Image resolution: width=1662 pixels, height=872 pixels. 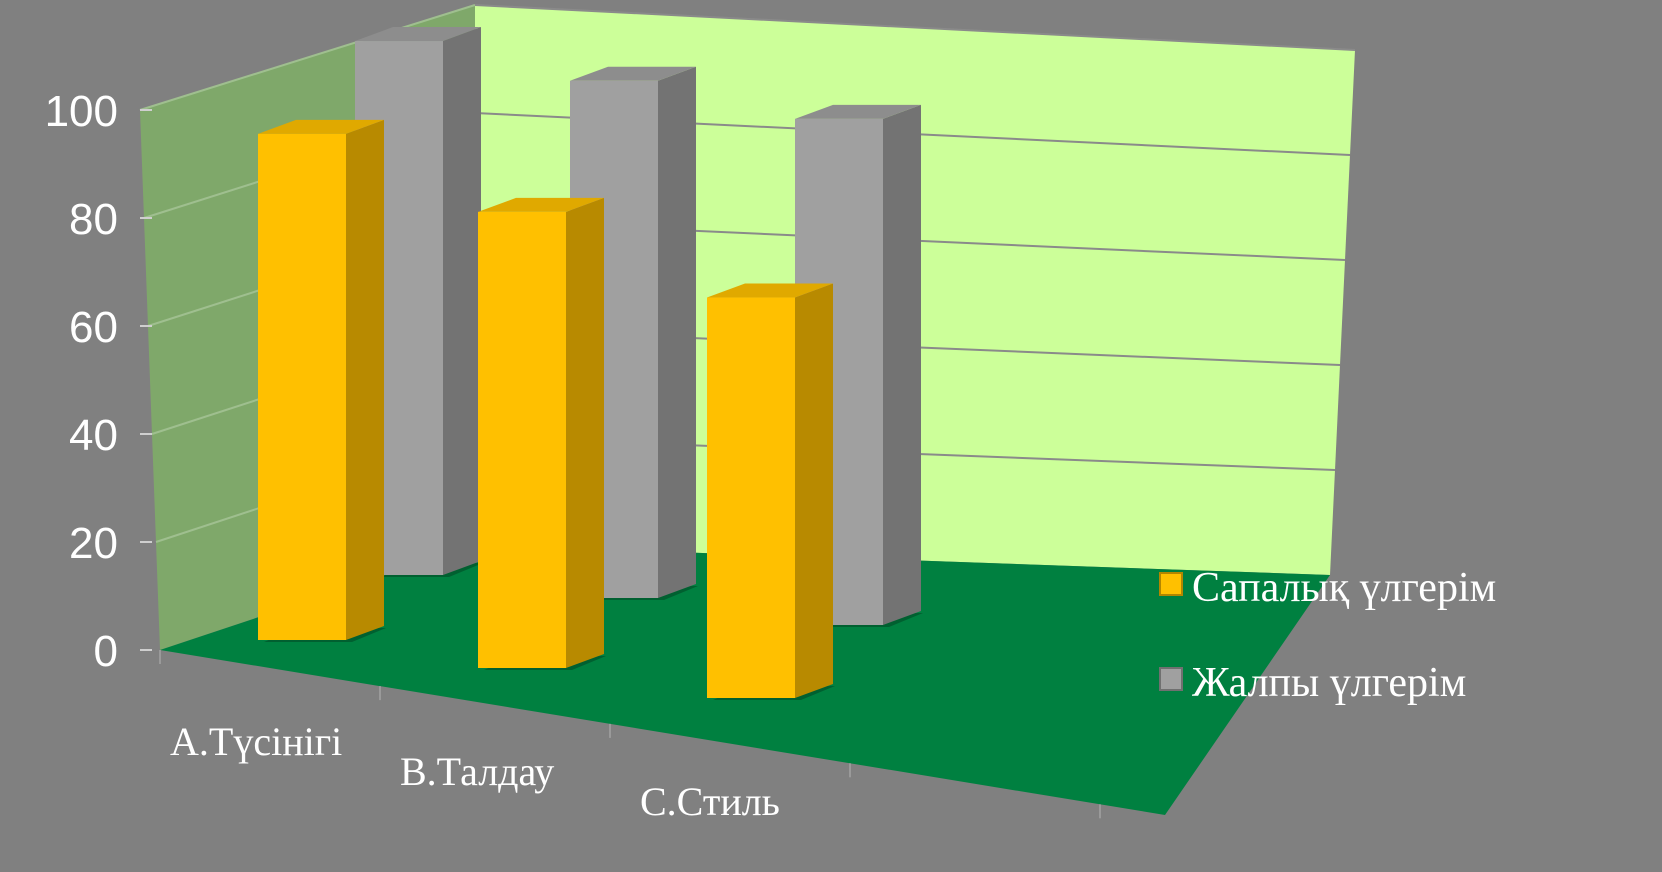 I want to click on y-tick-label: 20, so click(x=93, y=543).